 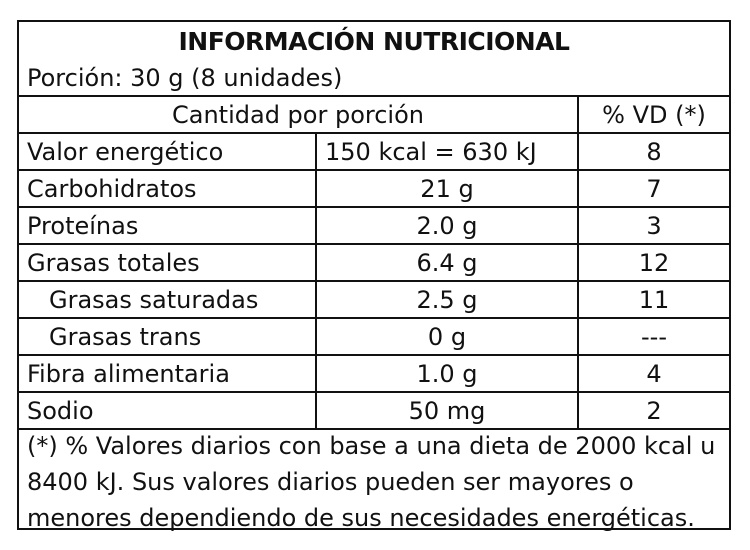 I want to click on table-row: Carbohidratos 21 g 7, so click(x=374, y=189).